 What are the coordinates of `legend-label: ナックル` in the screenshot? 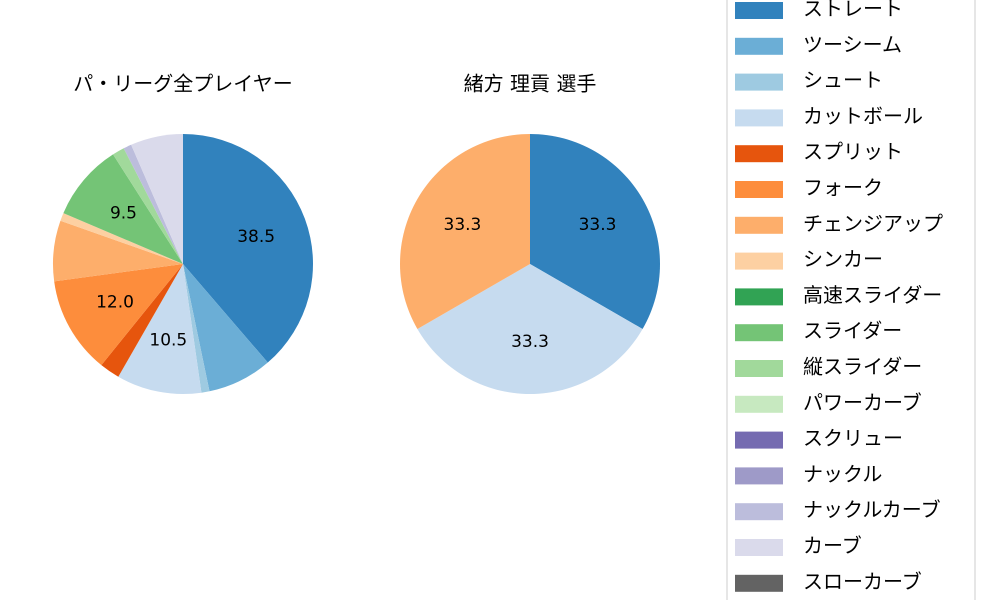 It's located at (842, 474).